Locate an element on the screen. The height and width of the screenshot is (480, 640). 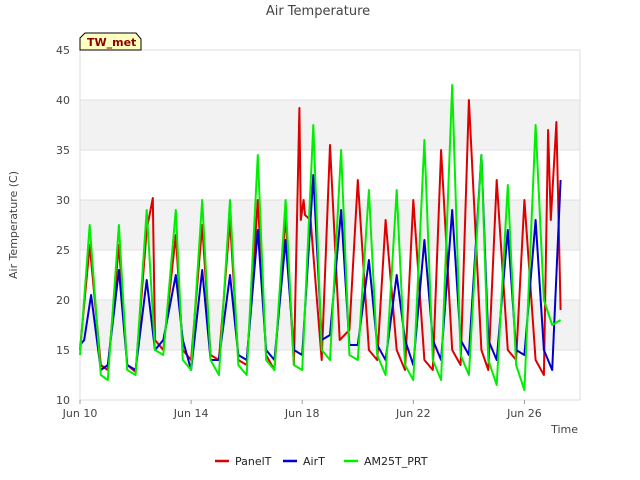
x-axis-title: Time is located at coordinates (564, 429).